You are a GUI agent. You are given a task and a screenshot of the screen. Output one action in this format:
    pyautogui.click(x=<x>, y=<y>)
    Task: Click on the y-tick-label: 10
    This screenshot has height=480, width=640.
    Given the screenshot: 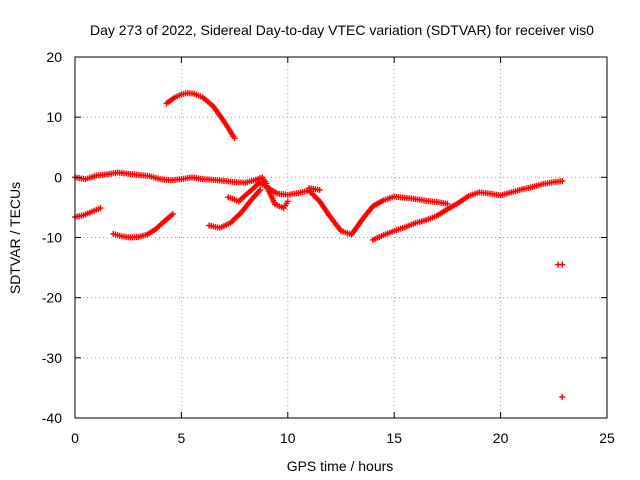 What is the action you would take?
    pyautogui.click(x=54, y=117)
    